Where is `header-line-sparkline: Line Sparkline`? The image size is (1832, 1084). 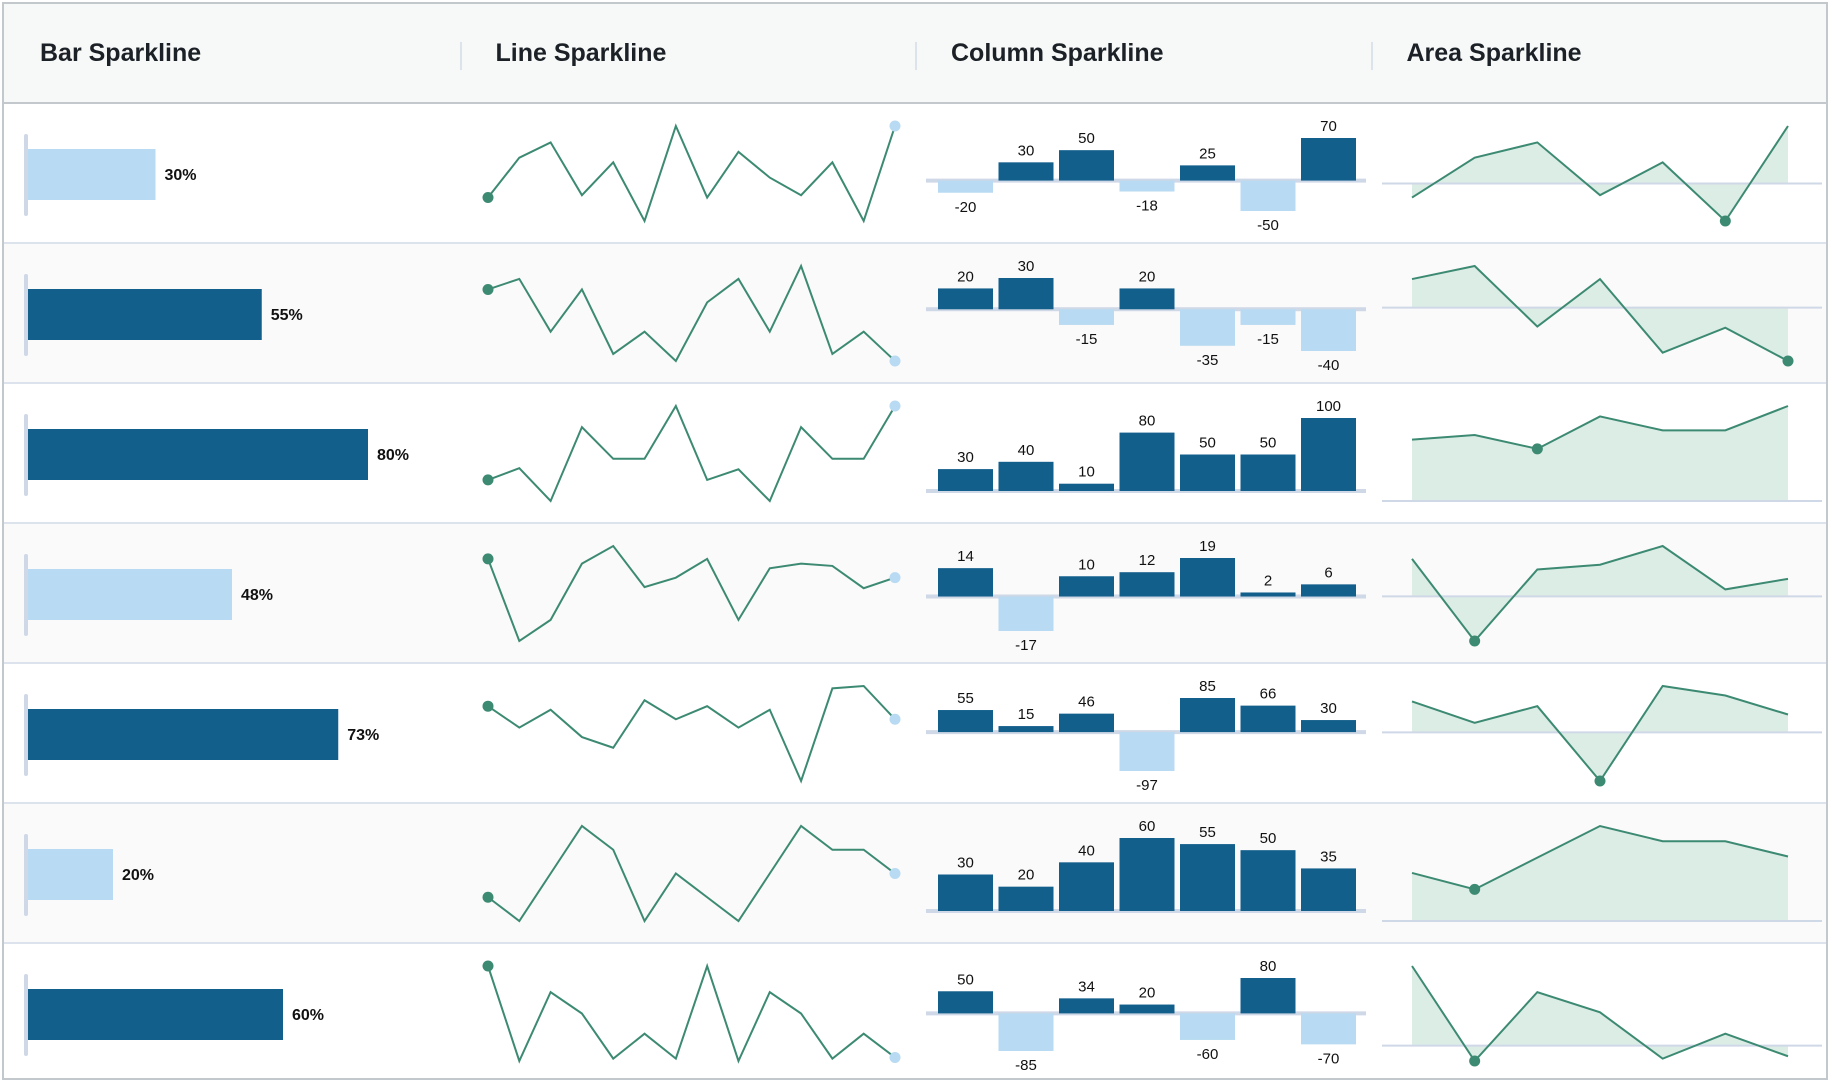
header-line-sparkline: Line Sparkline is located at coordinates (687, 53).